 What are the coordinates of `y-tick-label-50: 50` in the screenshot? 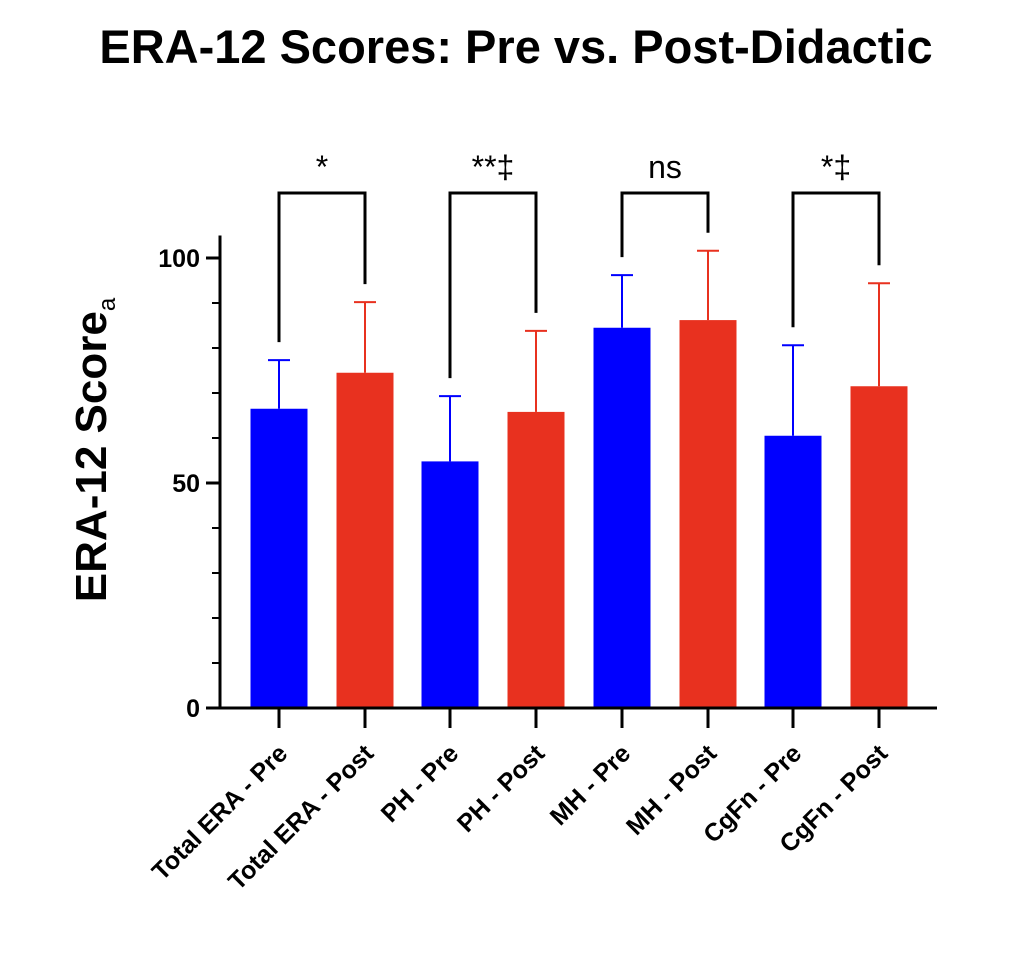 It's located at (186, 484).